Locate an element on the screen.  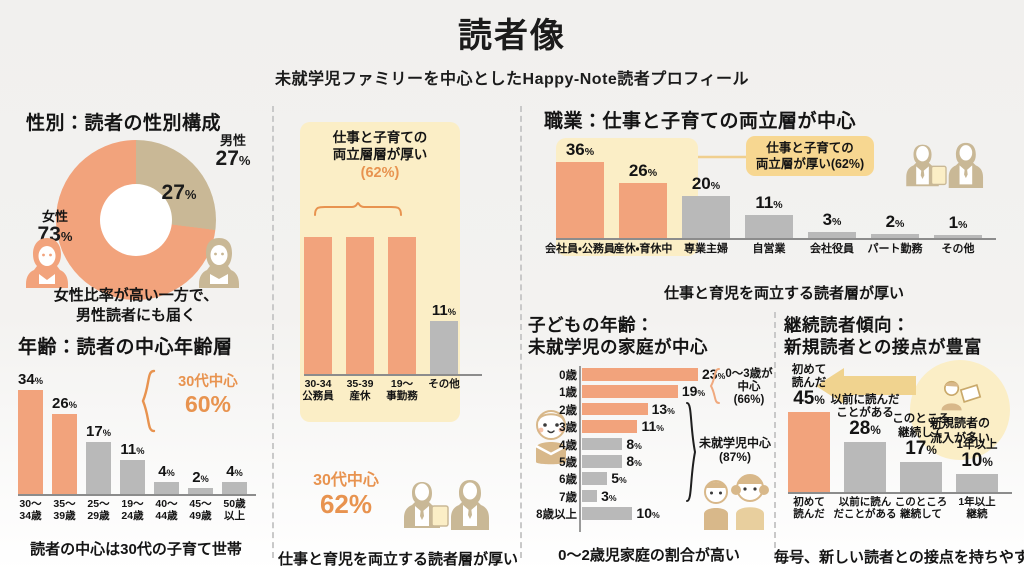
bar-x-label: 会社員・公務員 is located at coordinates (580, 249).